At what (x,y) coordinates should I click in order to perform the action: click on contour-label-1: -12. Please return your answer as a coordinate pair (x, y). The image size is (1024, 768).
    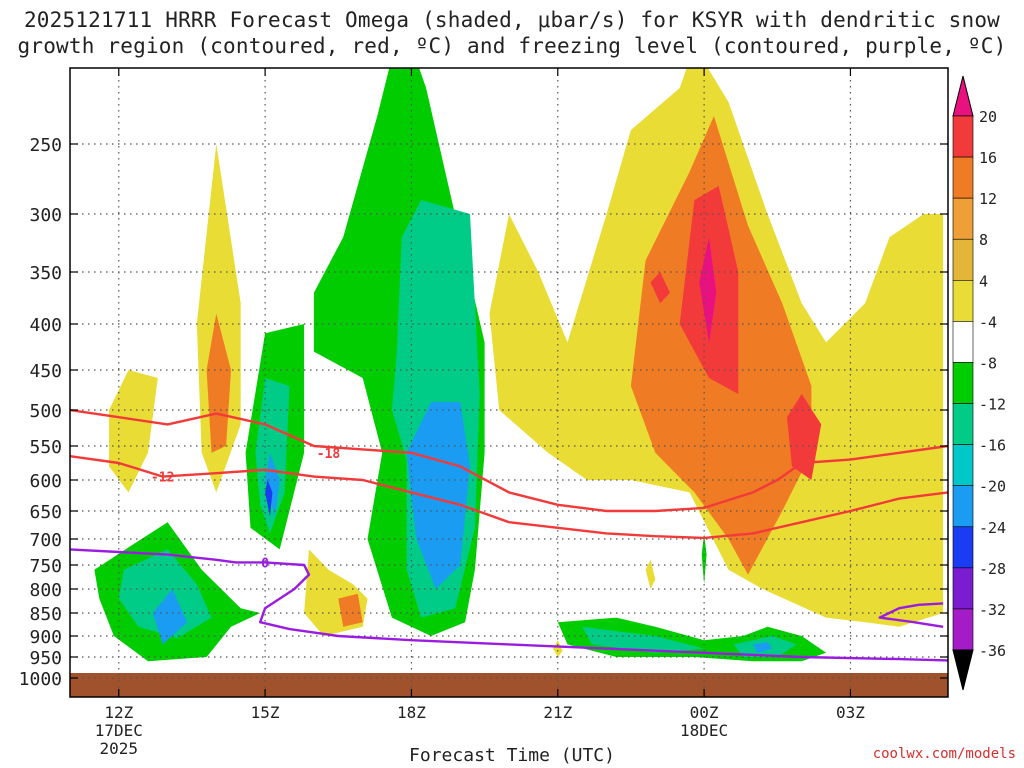
    Looking at the image, I should click on (162, 478).